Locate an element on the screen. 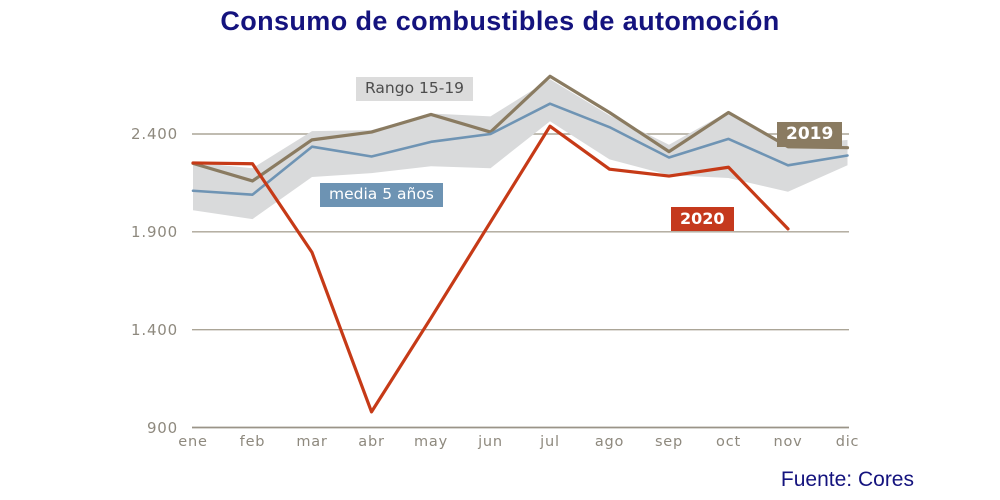 The image size is (1000, 500). x-tick-dic: dic is located at coordinates (847, 442).